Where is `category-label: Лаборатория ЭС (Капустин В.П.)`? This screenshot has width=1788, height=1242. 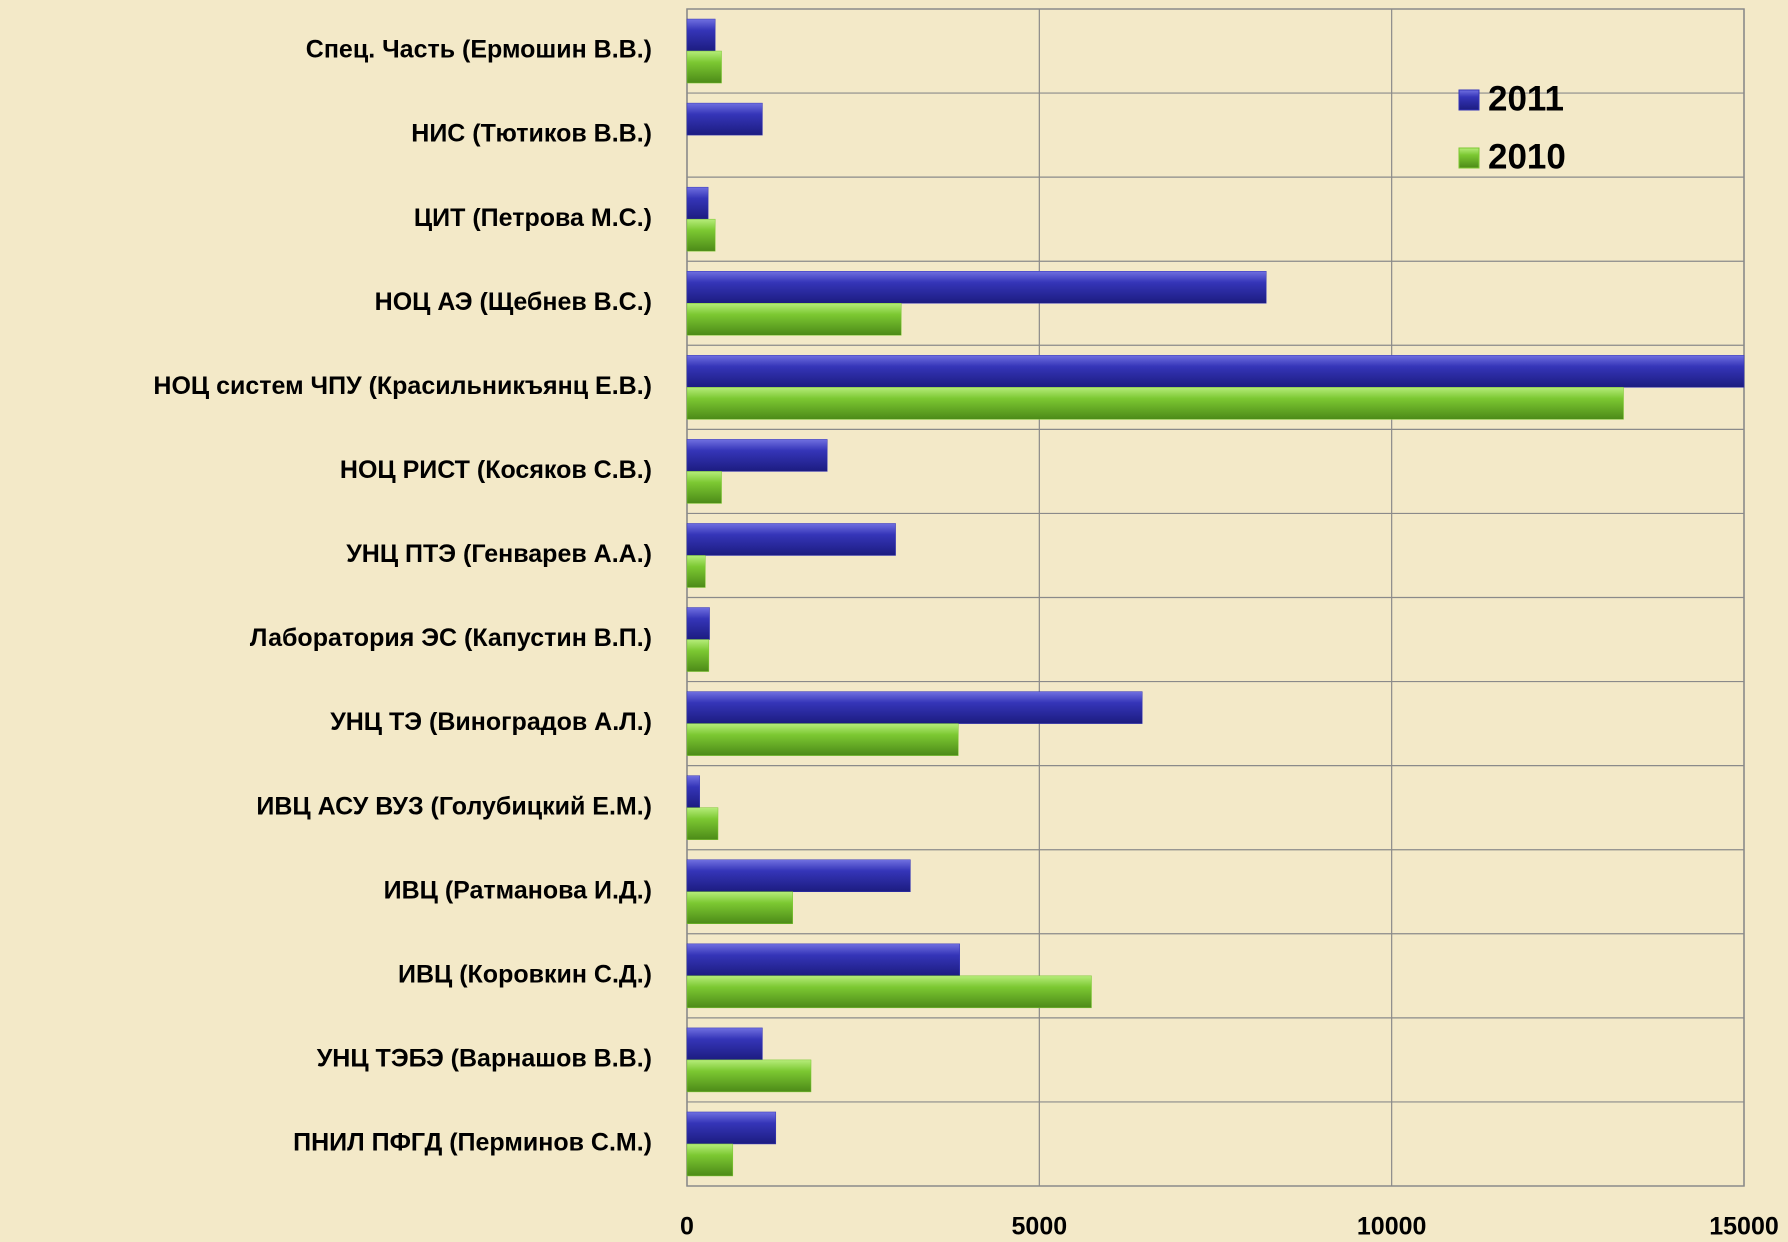
category-label: Лаборатория ЭС (Капустин В.П.) is located at coordinates (451, 638).